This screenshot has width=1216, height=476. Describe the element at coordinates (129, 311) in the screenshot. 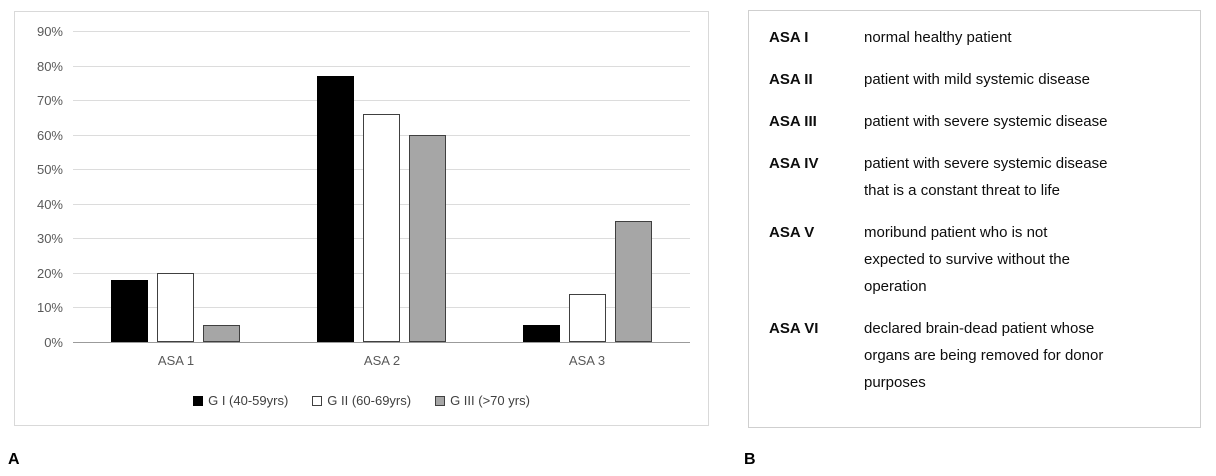

I see `bar-asa-1-s1` at that location.